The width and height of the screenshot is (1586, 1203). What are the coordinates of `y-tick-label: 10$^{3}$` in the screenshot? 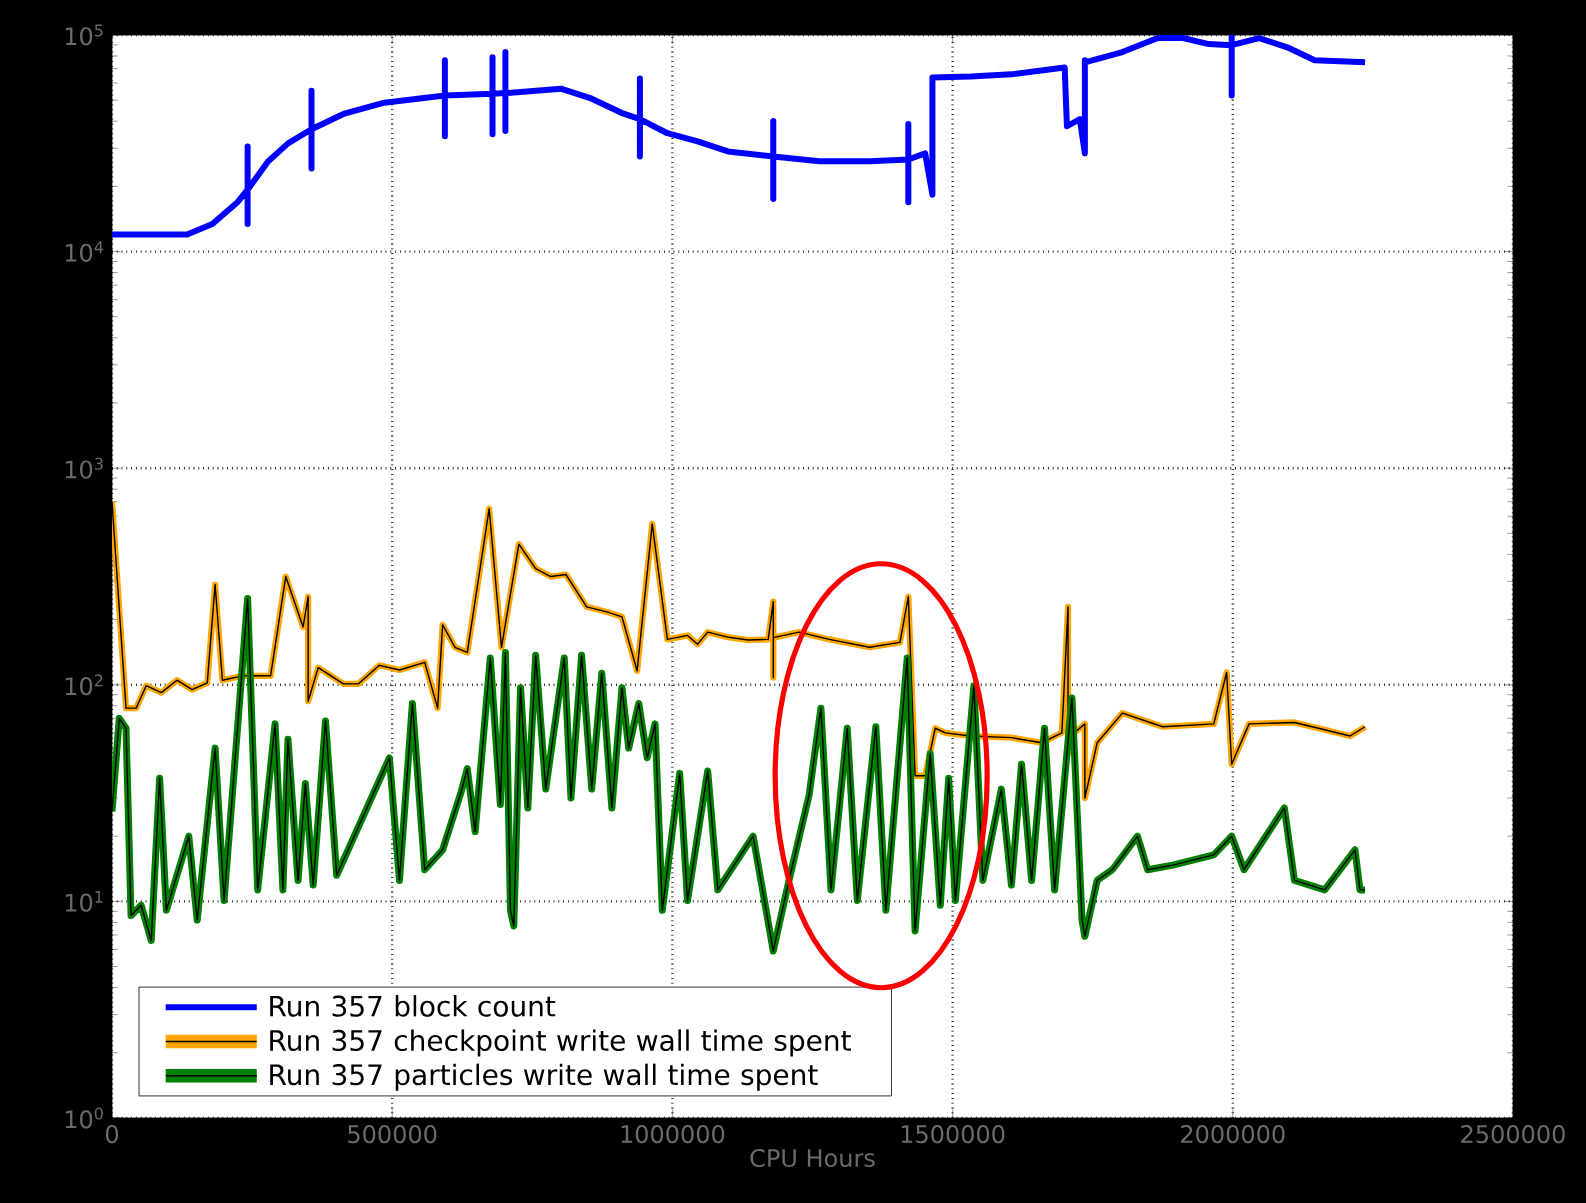 It's located at (84, 468).